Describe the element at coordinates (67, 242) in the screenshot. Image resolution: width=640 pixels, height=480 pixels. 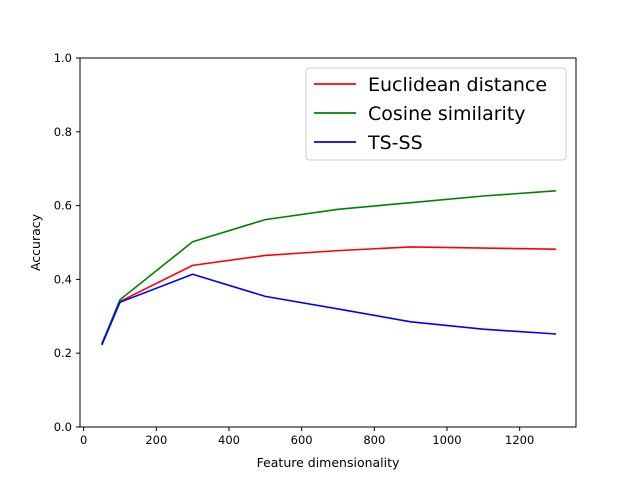
I see `y-axis: 0.0 0.2 0.4 0.6 0.8 1.0` at that location.